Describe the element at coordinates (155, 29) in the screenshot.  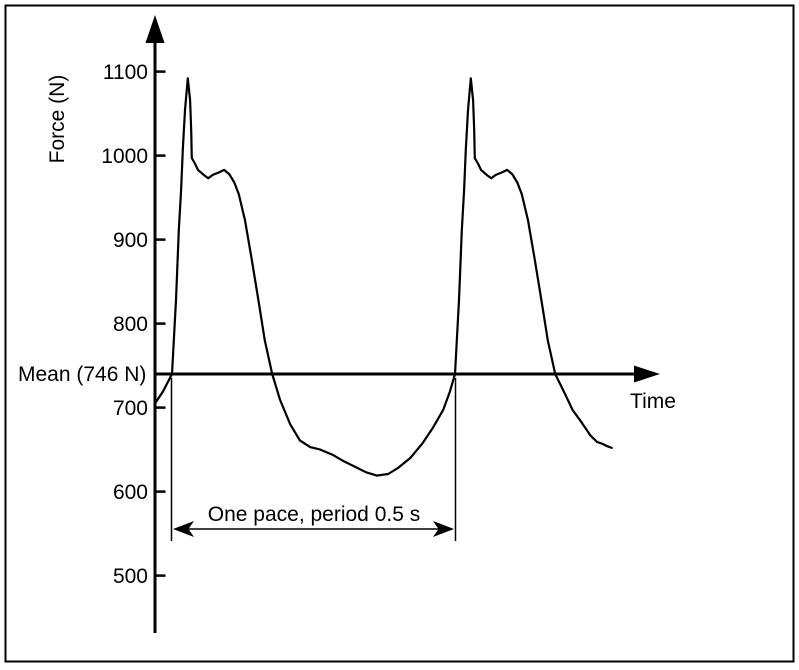
I see `y-axis-arrowhead-icon` at that location.